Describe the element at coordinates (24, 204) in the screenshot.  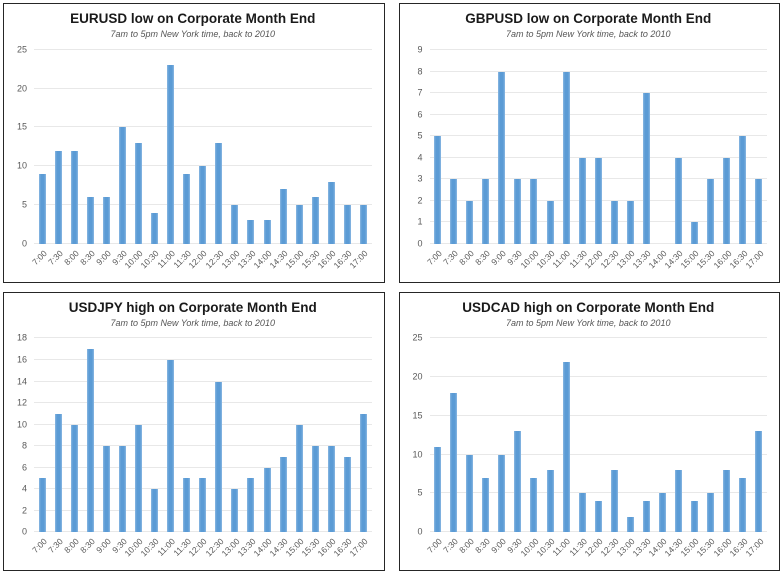
I see `y-tick-label: 5` at that location.